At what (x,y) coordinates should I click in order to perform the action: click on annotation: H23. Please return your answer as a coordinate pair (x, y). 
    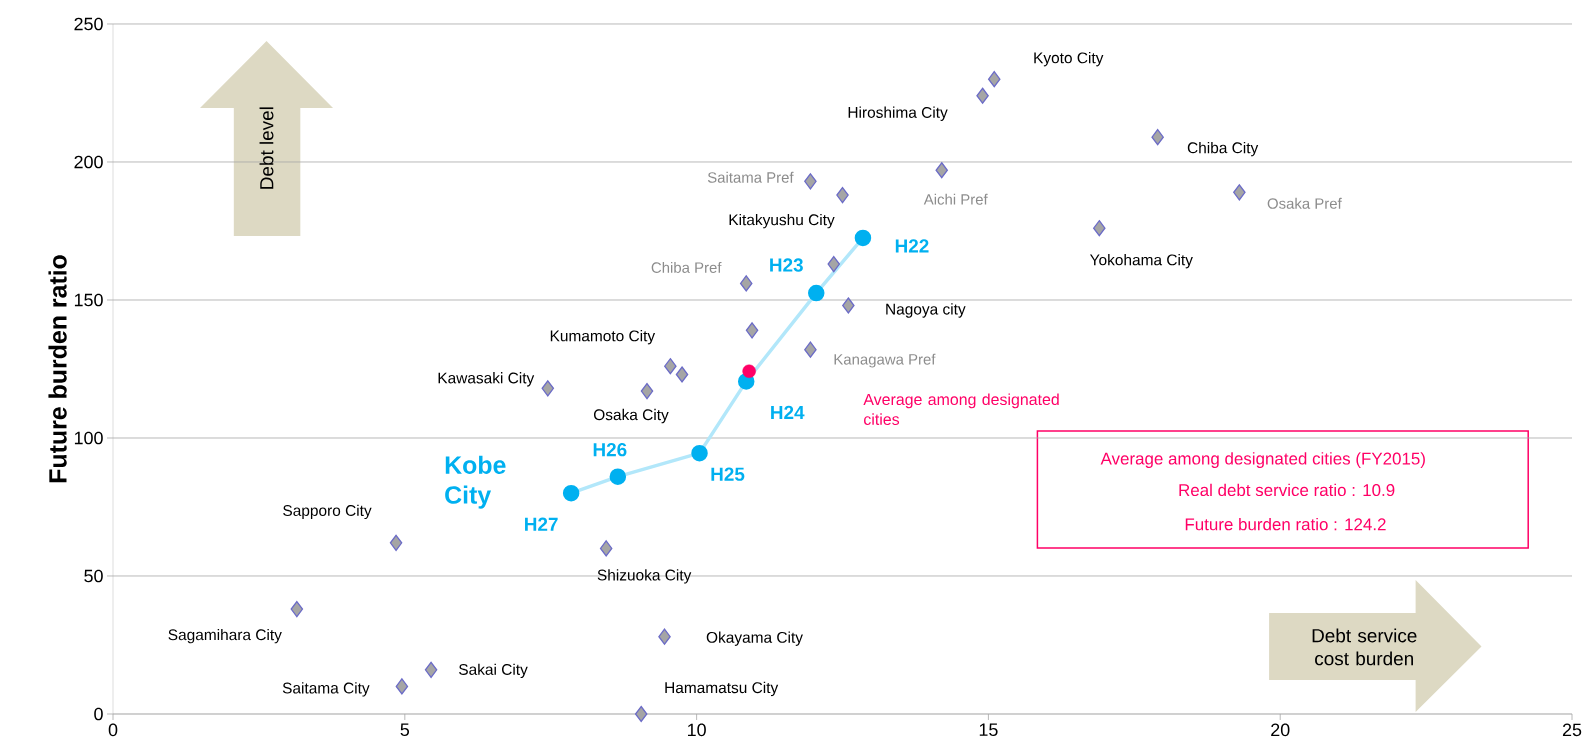
    Looking at the image, I should click on (786, 265).